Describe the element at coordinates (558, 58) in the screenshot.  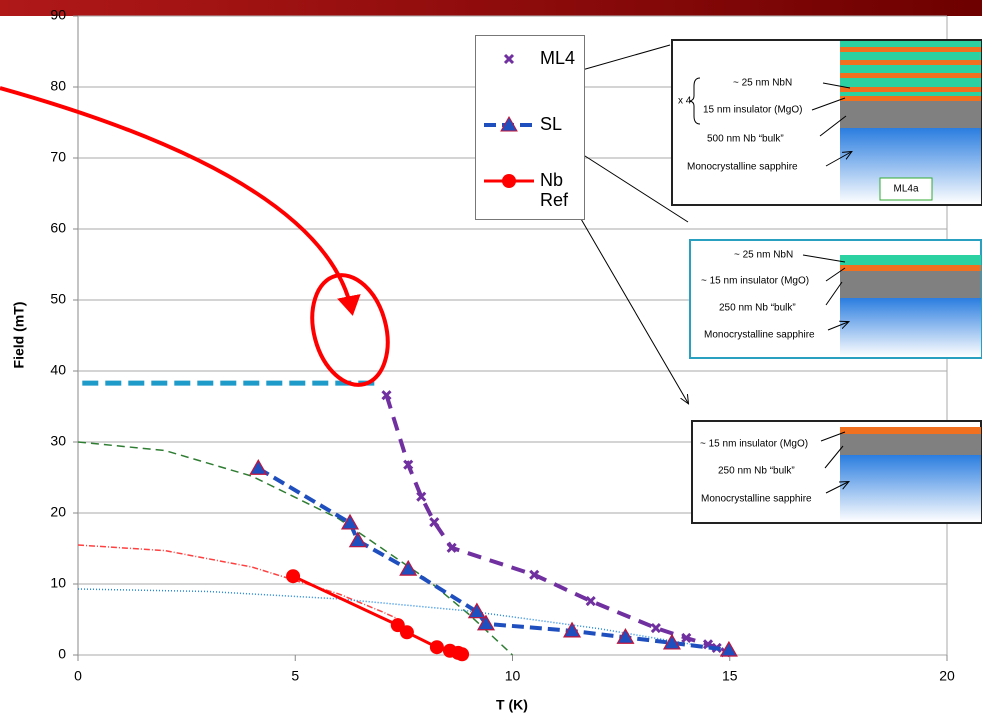
I see `legend-label: ML4` at that location.